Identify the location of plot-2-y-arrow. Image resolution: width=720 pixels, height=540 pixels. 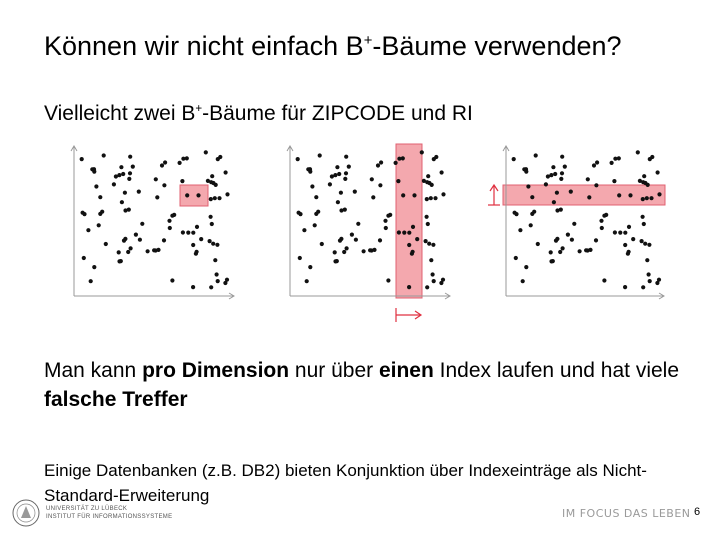
(290, 148).